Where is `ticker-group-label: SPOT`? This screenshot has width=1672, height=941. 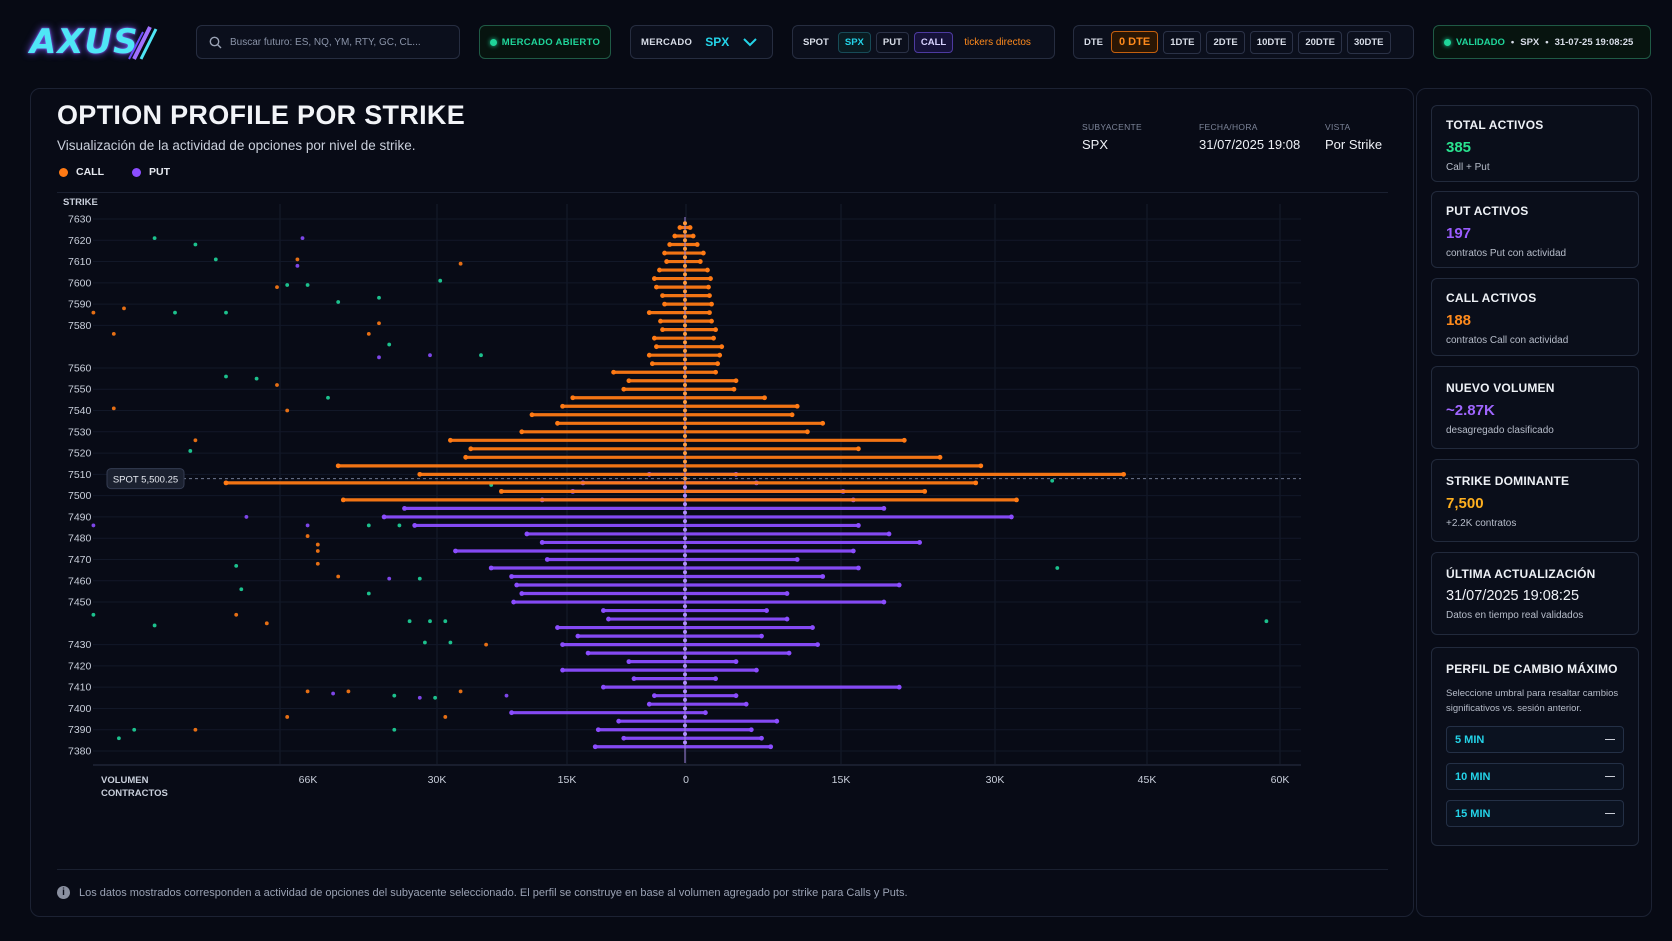
ticker-group-label: SPOT is located at coordinates (816, 42).